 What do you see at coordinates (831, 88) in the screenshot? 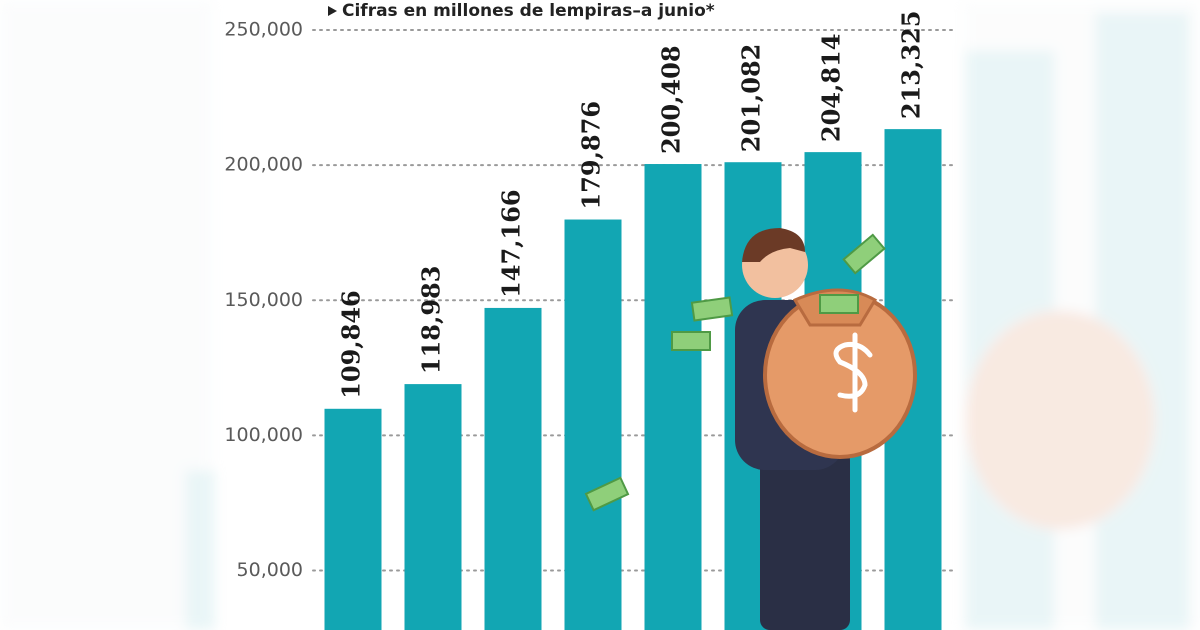
I see `value-label: 204,814` at bounding box center [831, 88].